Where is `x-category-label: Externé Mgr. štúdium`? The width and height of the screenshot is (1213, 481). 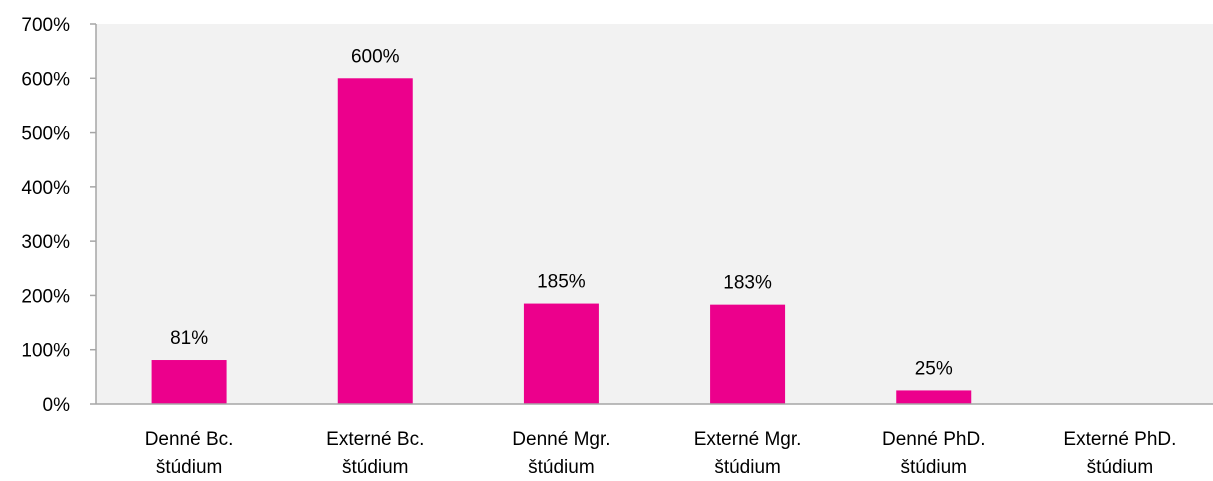 x-category-label: Externé Mgr. štúdium is located at coordinates (748, 453).